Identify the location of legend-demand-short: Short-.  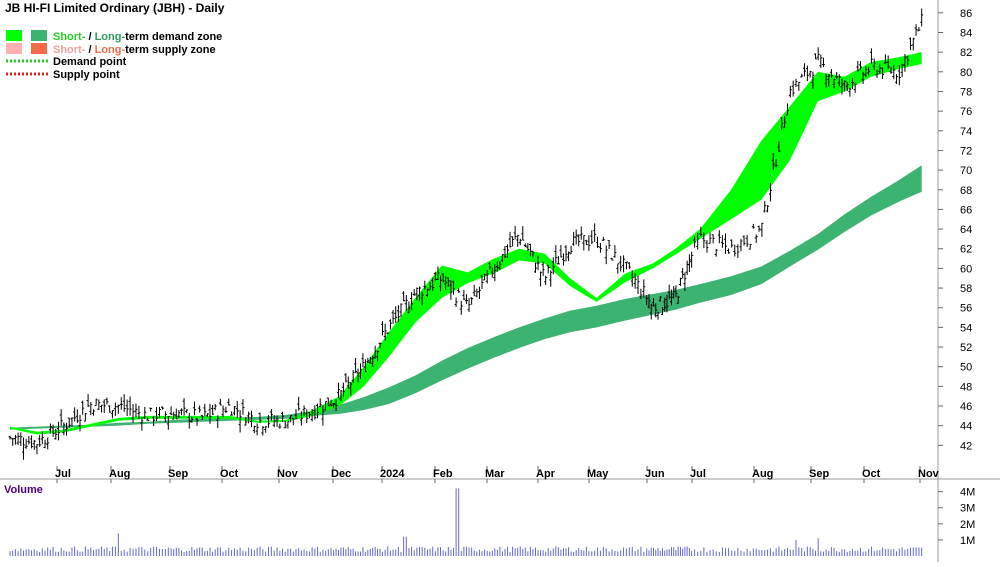
(69, 37).